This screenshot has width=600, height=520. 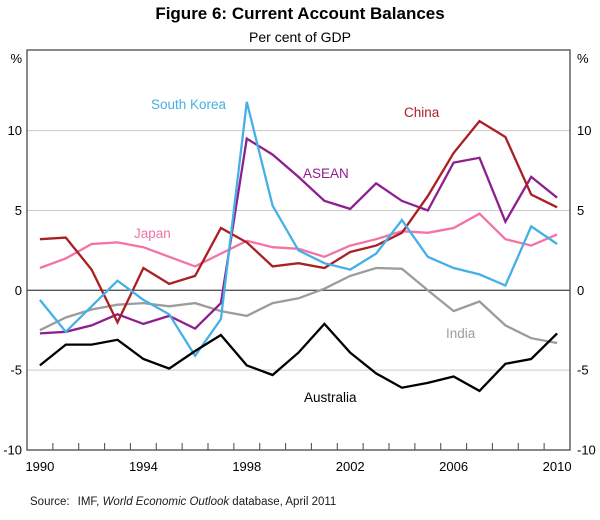 I want to click on y-unit-right: %, so click(x=583, y=58).